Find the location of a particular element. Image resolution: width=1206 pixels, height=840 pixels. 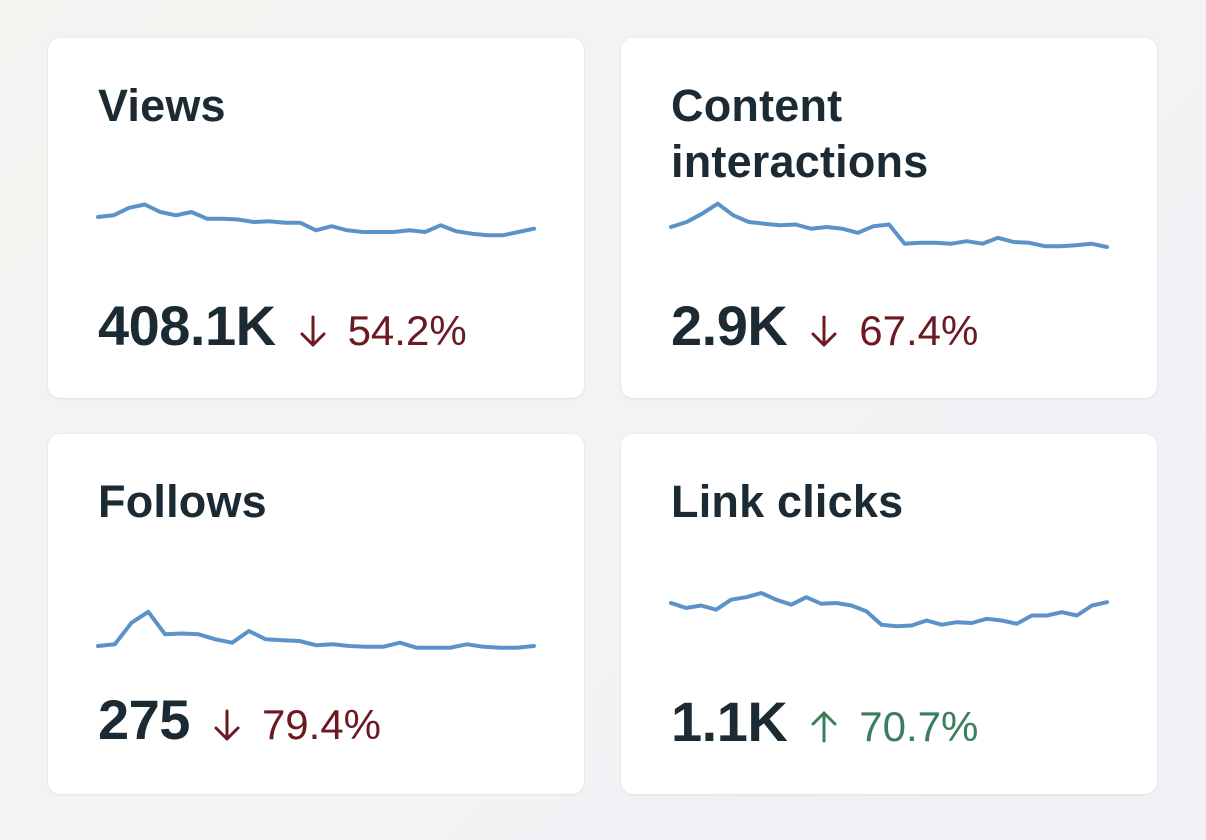

change-percent: 70.7% is located at coordinates (919, 726).